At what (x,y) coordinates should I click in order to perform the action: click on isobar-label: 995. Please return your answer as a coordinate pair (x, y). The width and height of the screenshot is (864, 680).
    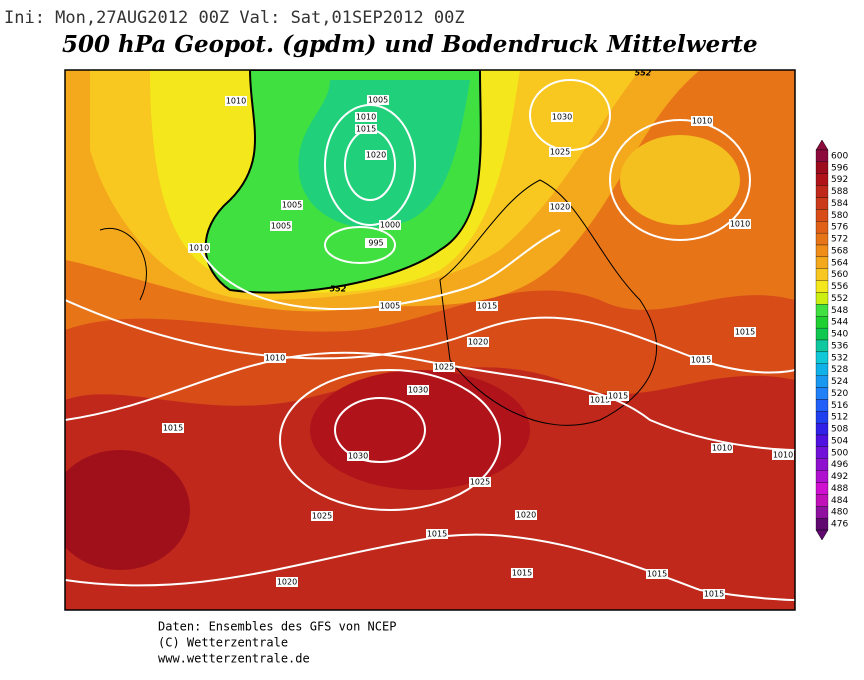
    Looking at the image, I should click on (375, 243).